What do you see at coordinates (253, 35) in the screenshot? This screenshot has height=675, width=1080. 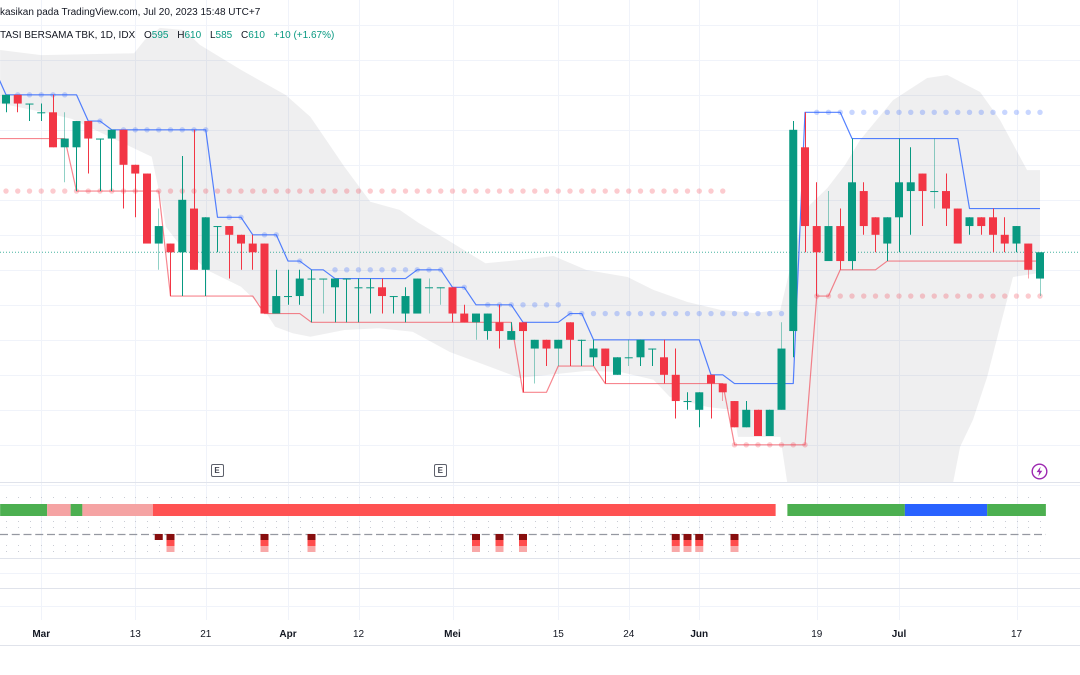 I see `ohlc-close: C610` at bounding box center [253, 35].